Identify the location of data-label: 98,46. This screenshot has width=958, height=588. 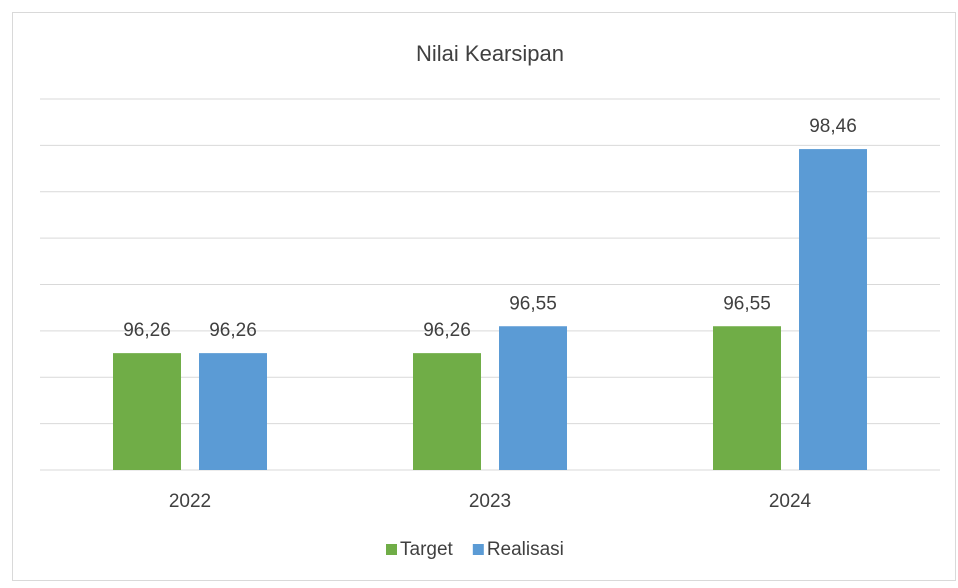
(833, 126).